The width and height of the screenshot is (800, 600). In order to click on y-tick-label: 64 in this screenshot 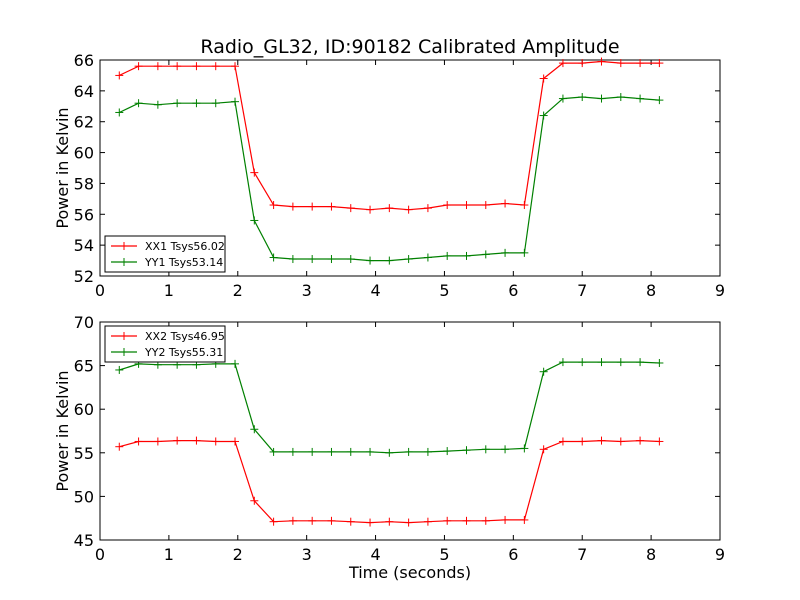, I will do `click(84, 91)`.